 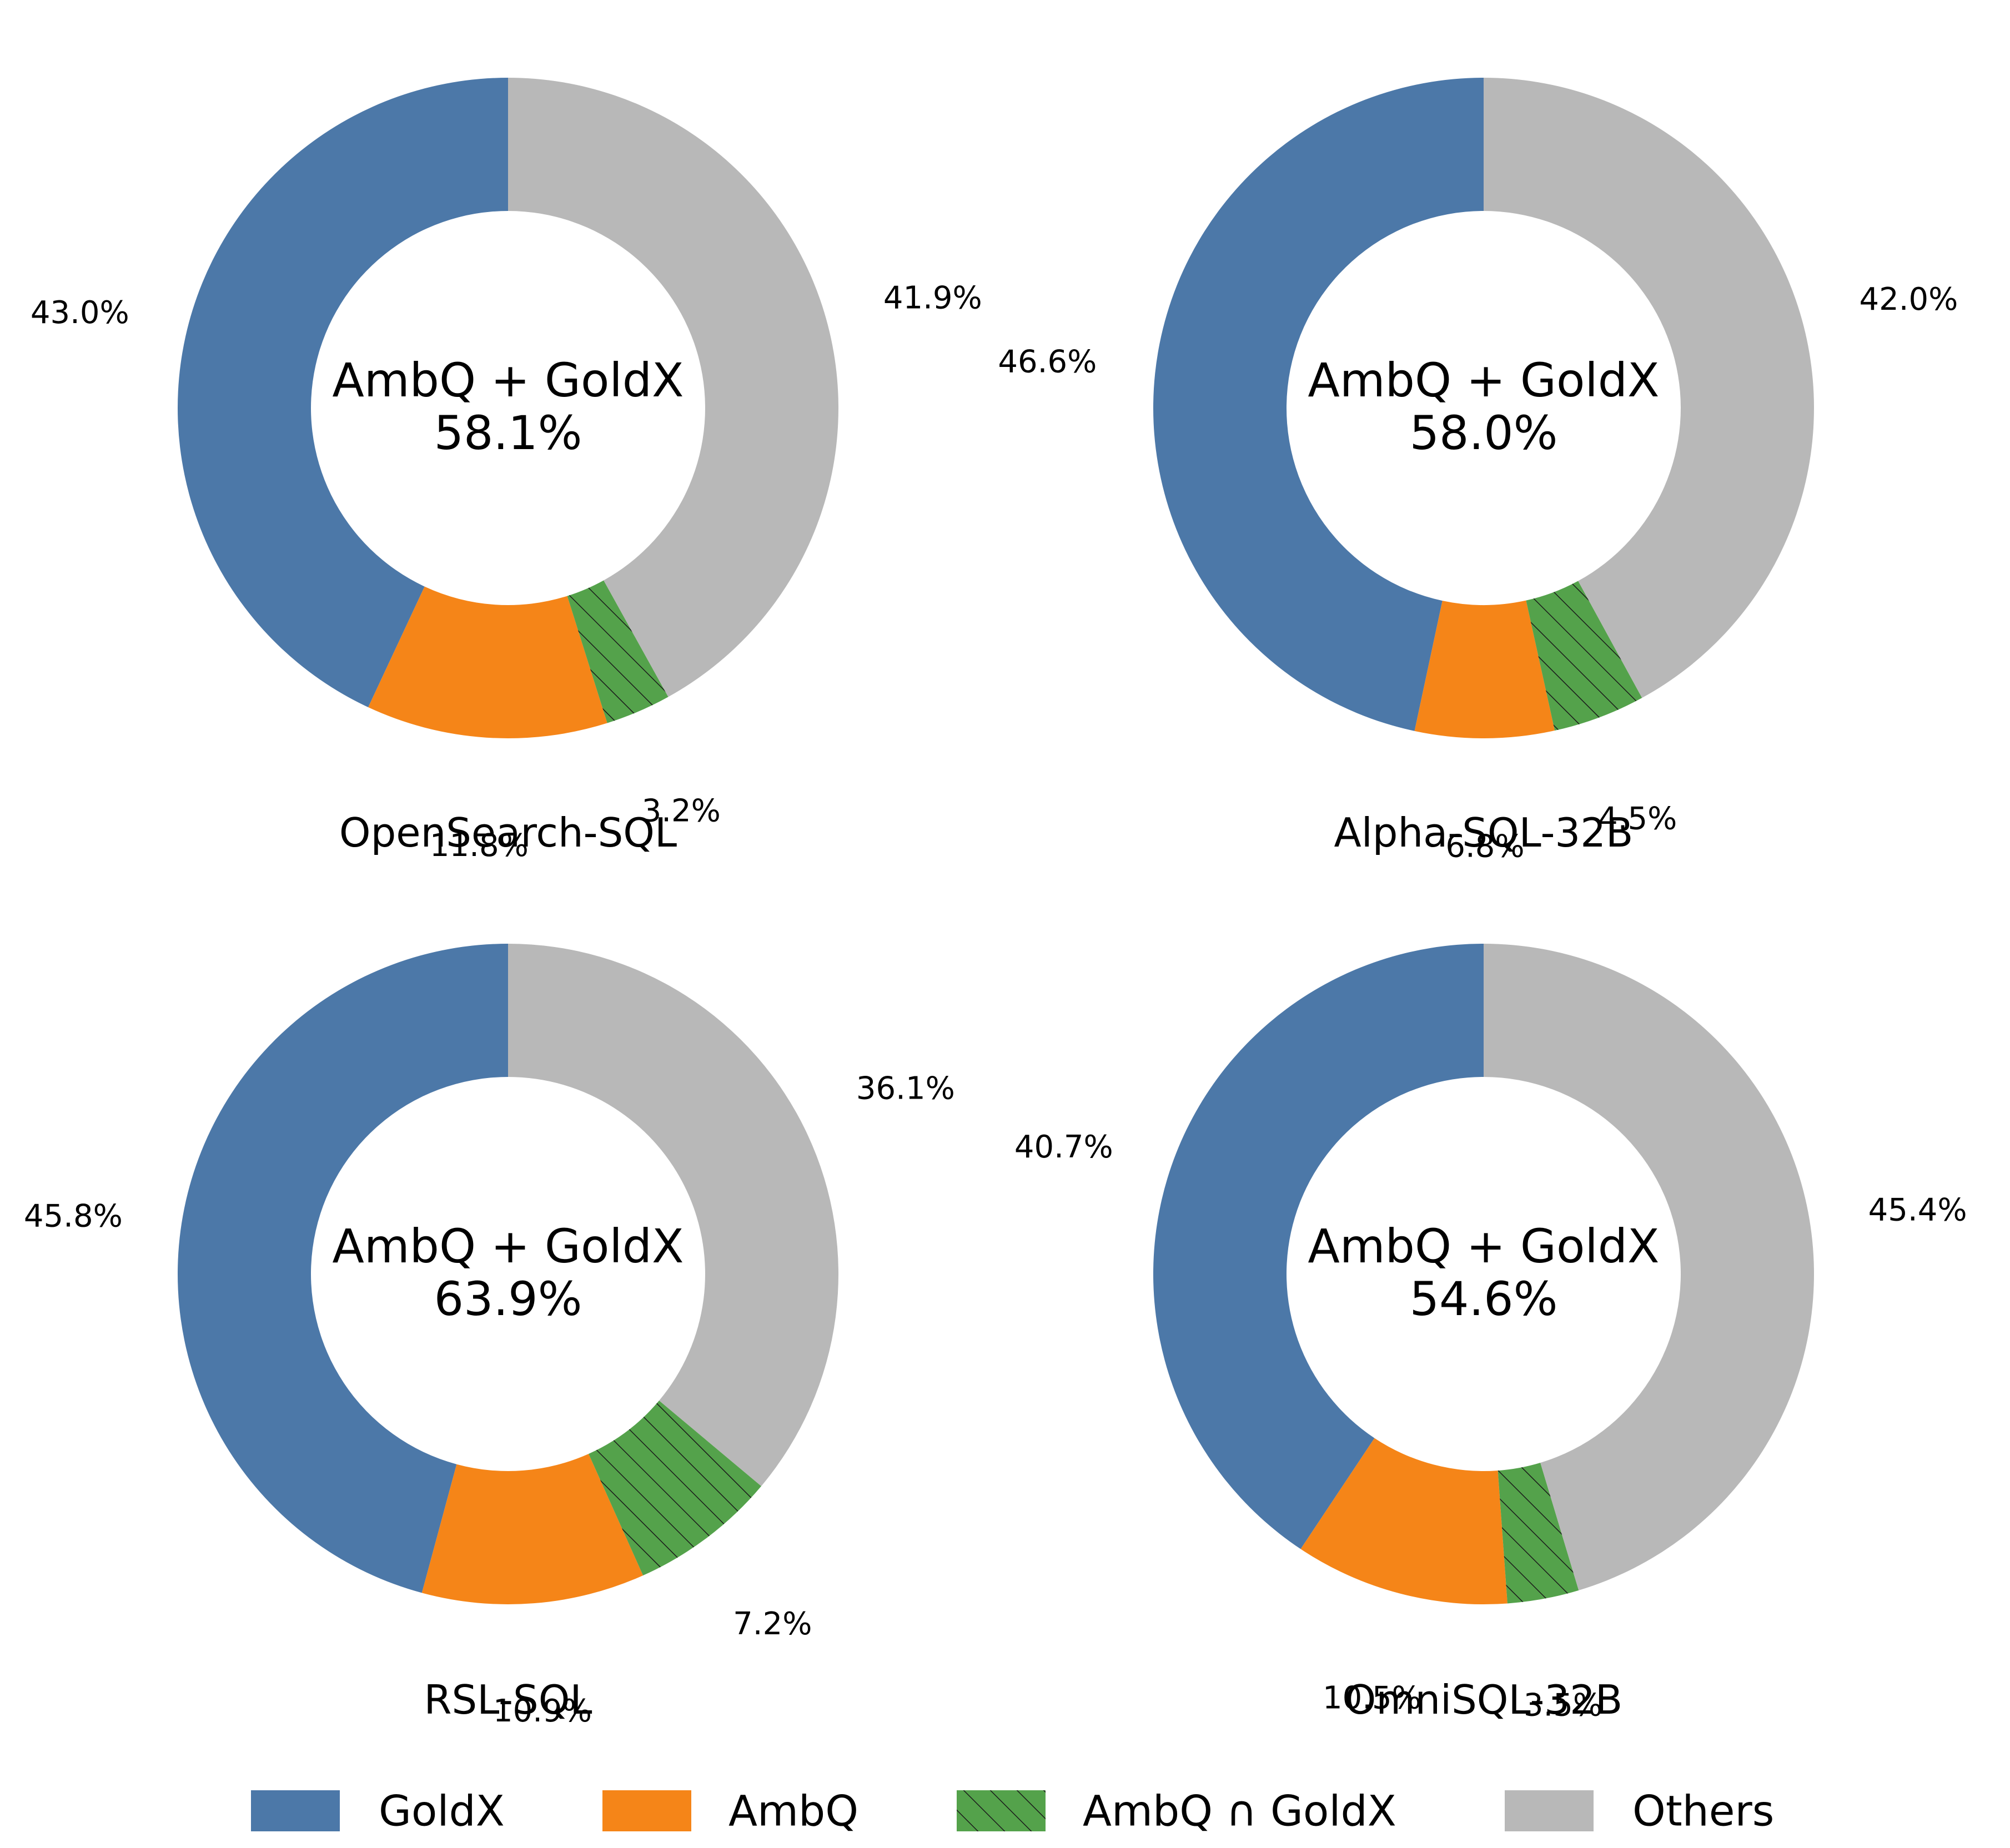 I want to click on legend-label: Others, so click(x=1703, y=1811).